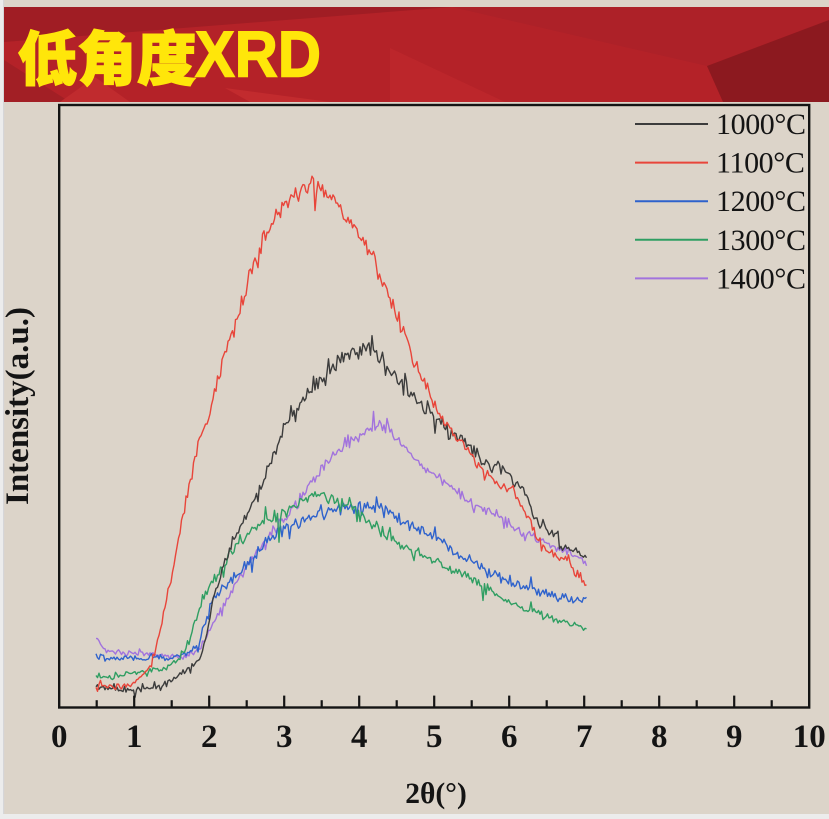  I want to click on svg-text: 0, so click(59, 737).